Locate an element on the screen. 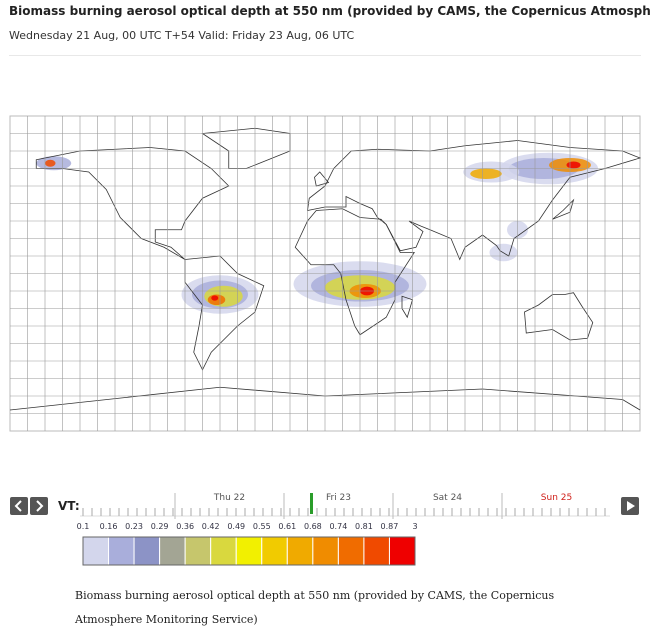  legend-label: 0.49 is located at coordinates (236, 526).